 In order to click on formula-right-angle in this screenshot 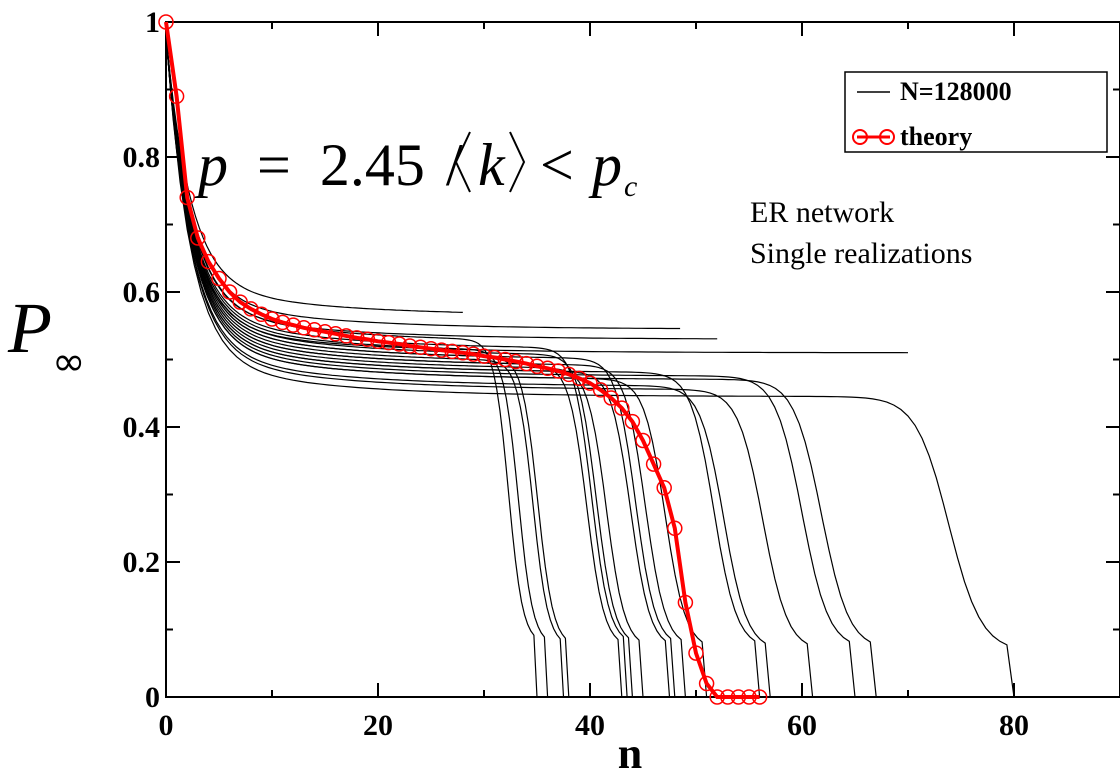, I will do `click(517, 162)`.